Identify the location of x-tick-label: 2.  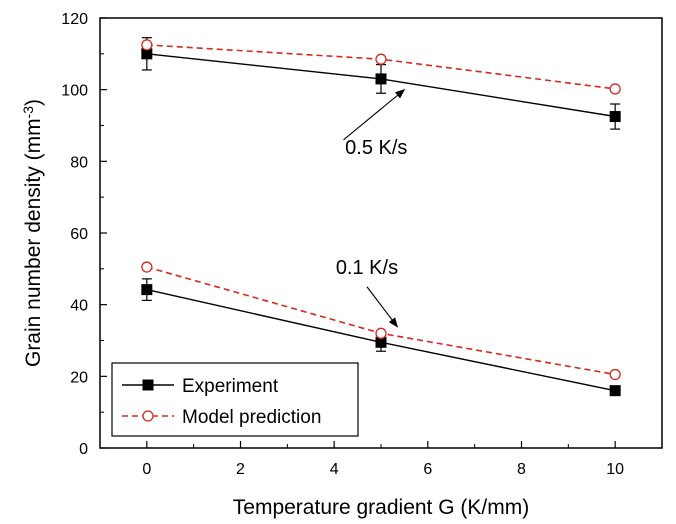
(240, 469).